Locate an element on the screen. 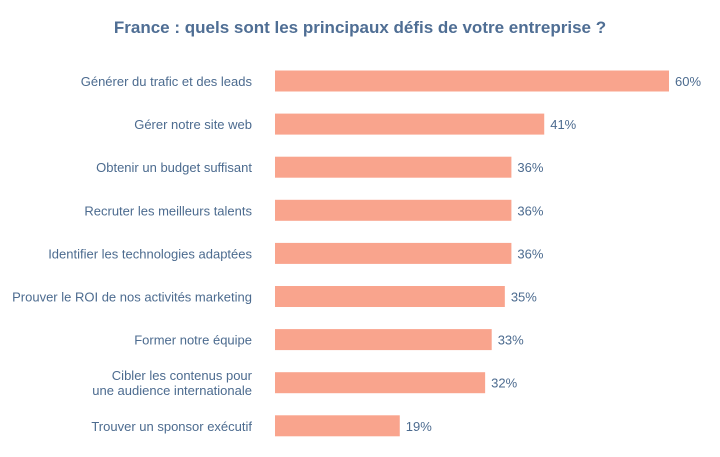  data-label: 35% is located at coordinates (524, 297).